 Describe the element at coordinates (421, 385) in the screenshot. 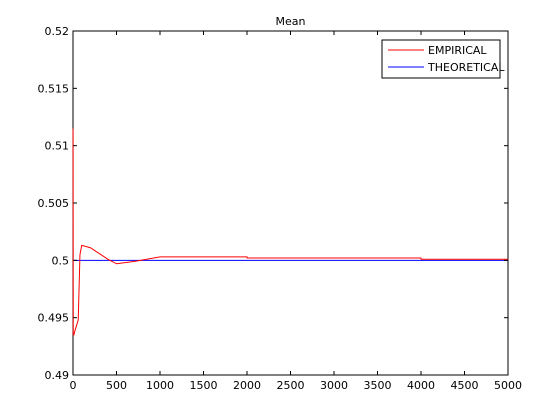

I see `x-tick-label: 4000` at that location.